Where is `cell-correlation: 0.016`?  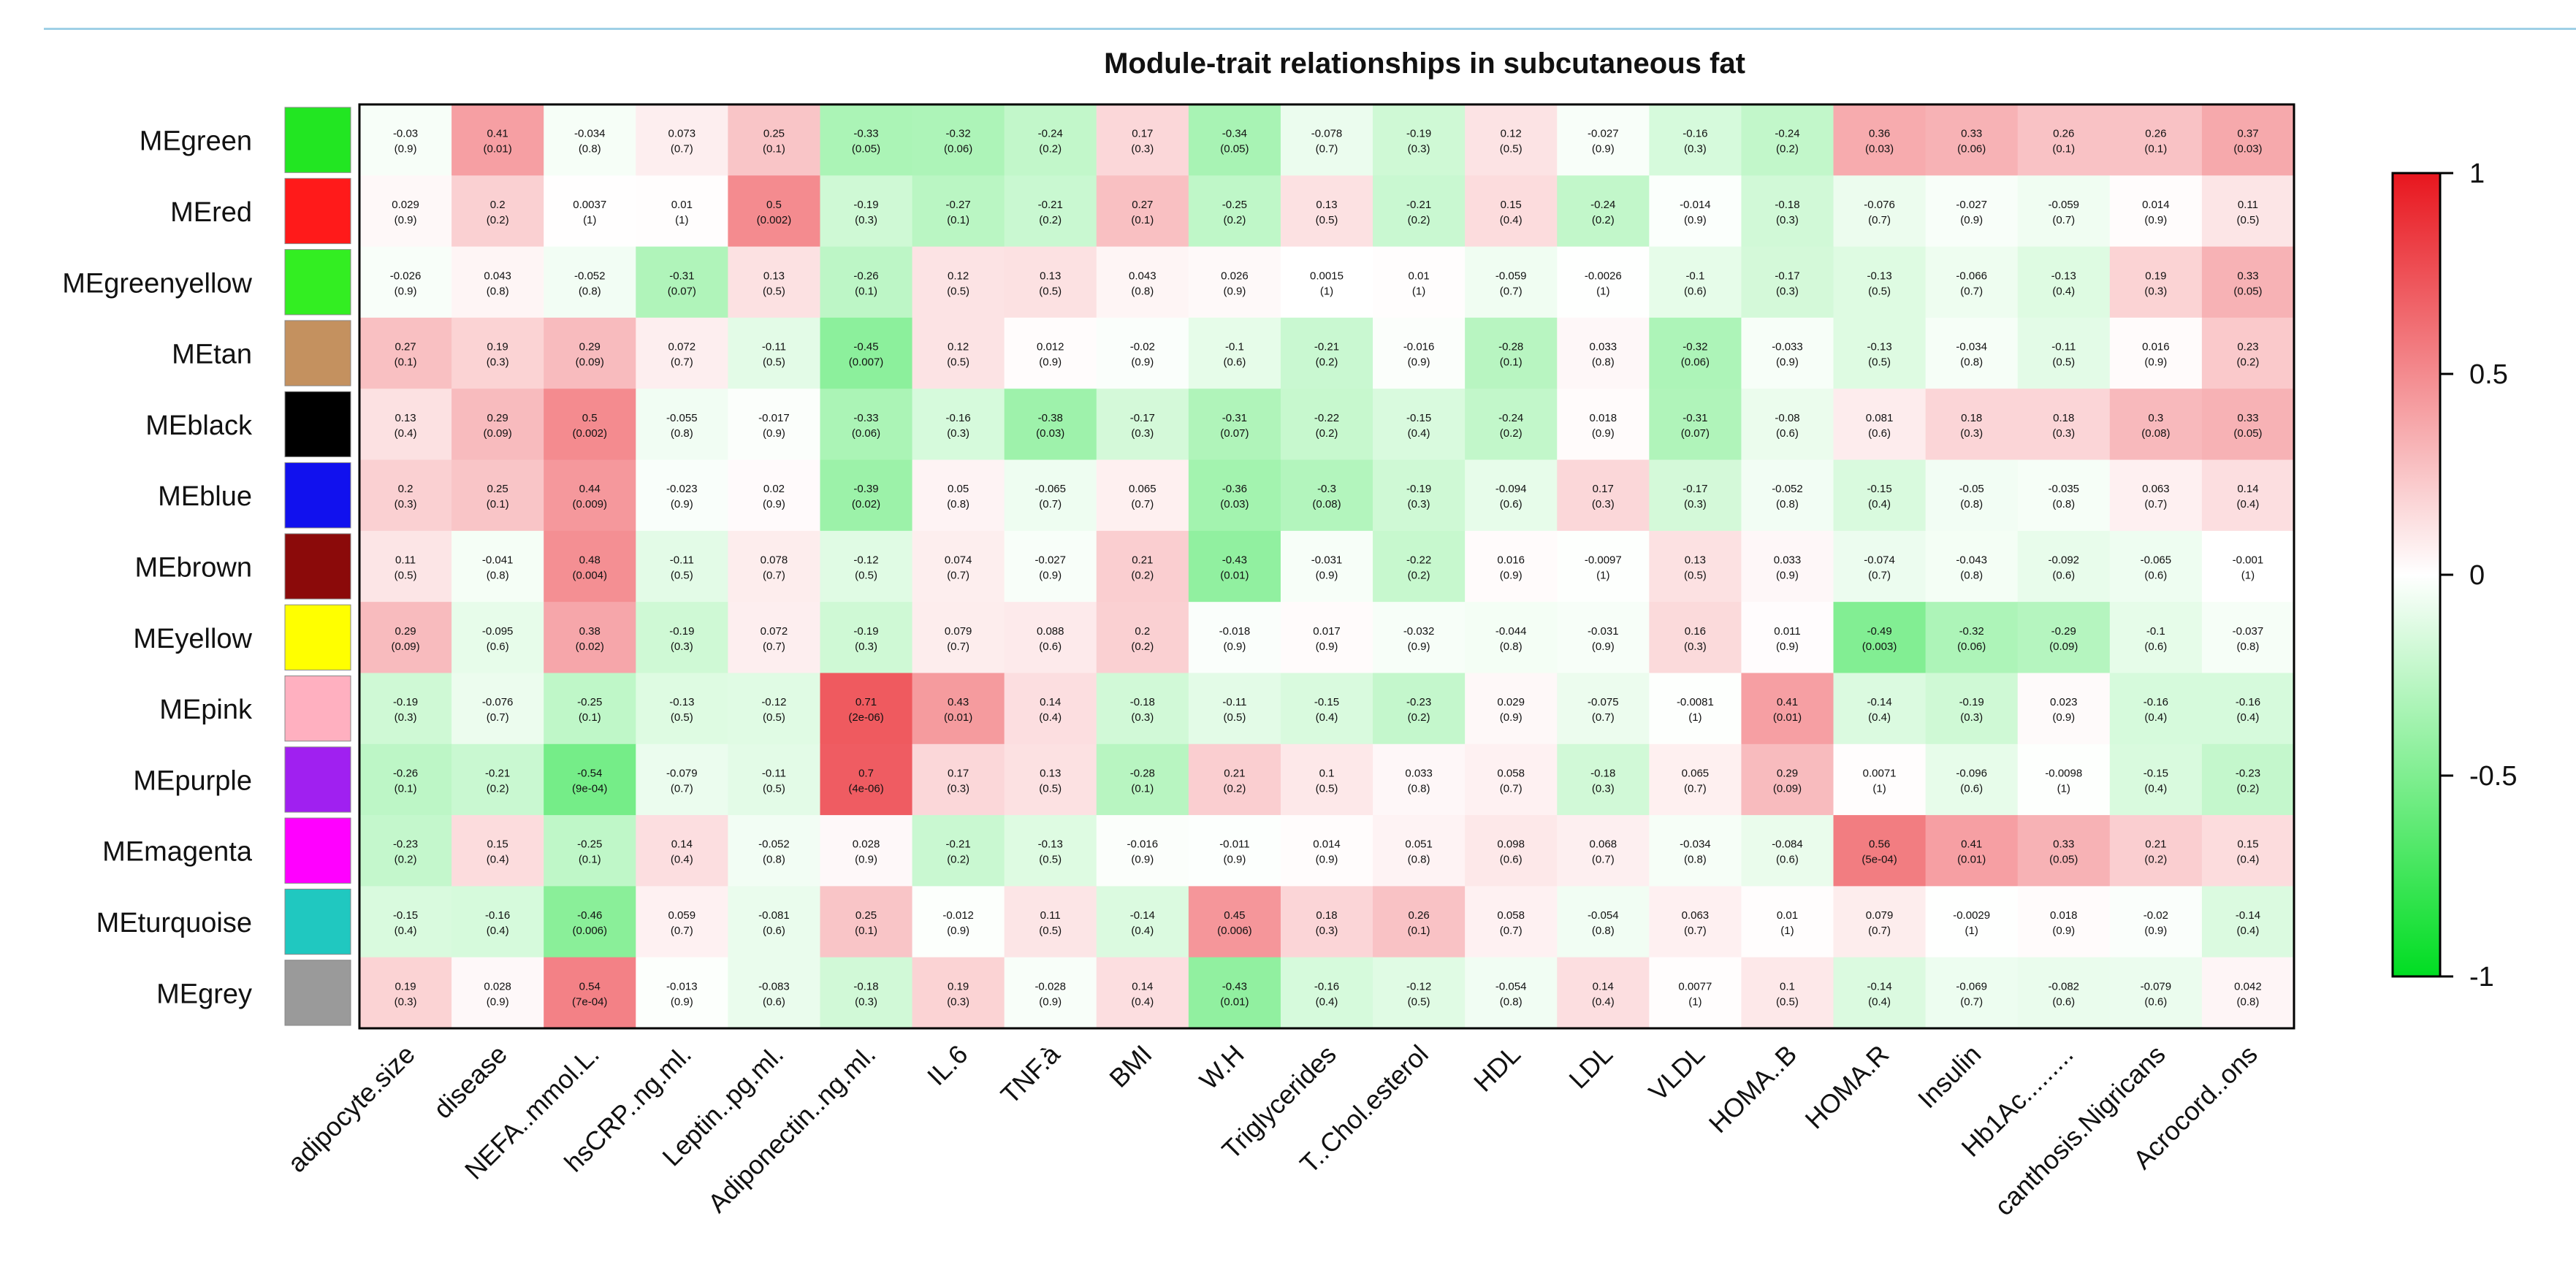 cell-correlation: 0.016 is located at coordinates (1511, 560).